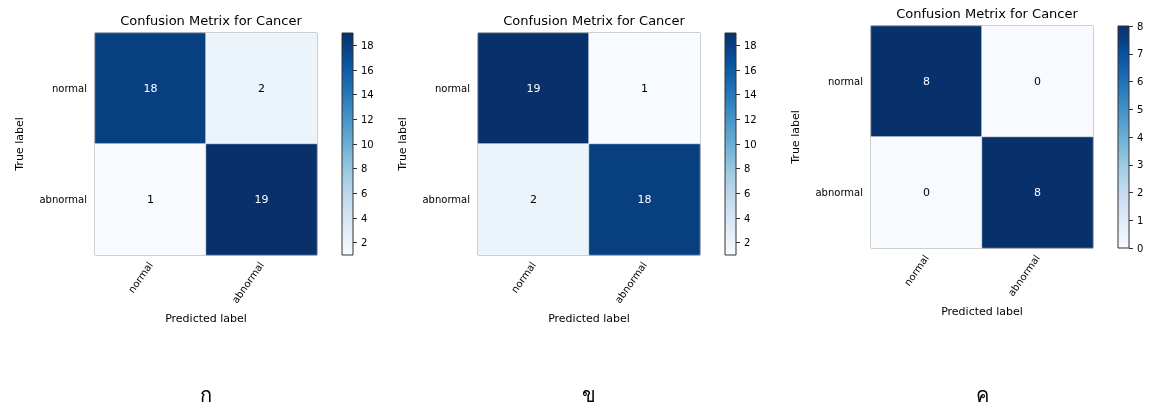 This screenshot has height=410, width=1150. What do you see at coordinates (1140, 220) in the screenshot?
I see `color-bar-label: 1` at bounding box center [1140, 220].